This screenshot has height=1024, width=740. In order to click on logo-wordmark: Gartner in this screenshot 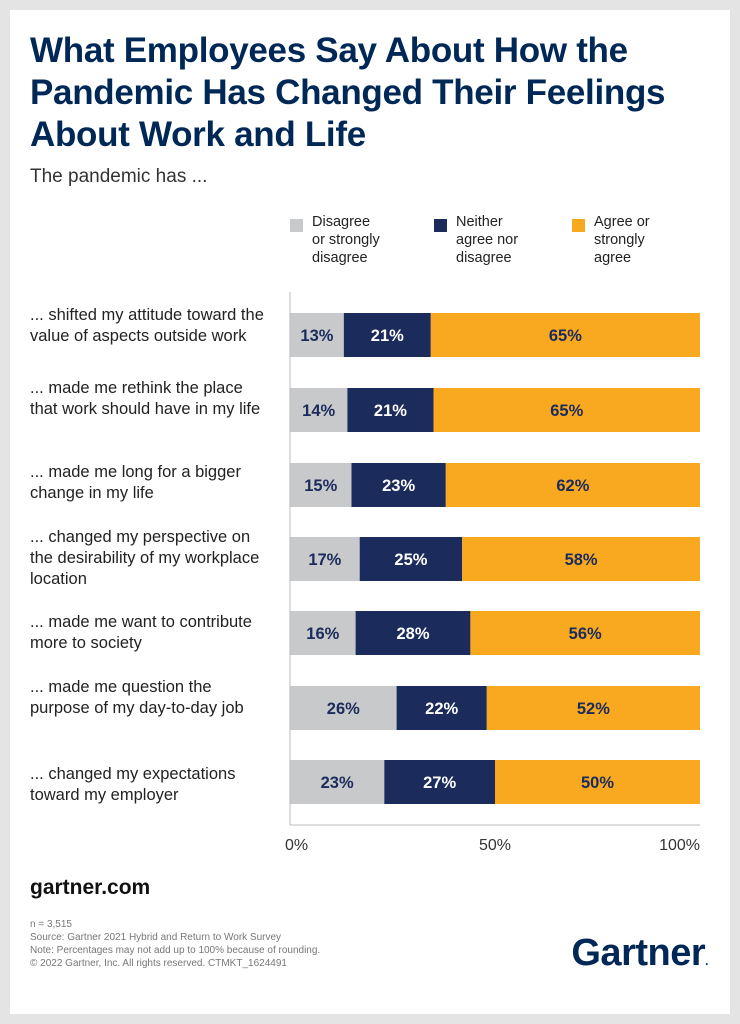, I will do `click(638, 953)`.